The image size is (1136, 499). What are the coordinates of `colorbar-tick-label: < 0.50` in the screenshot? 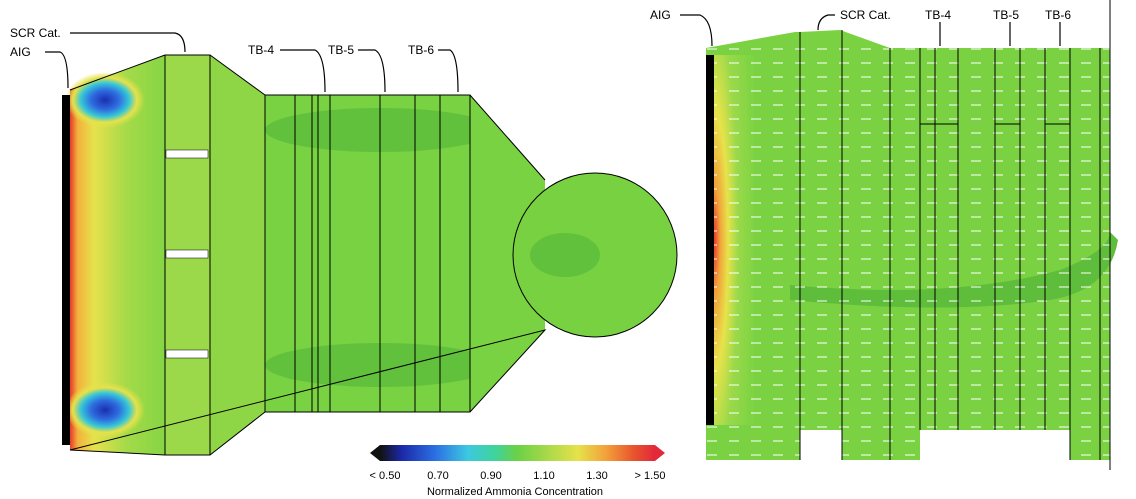 It's located at (385, 476).